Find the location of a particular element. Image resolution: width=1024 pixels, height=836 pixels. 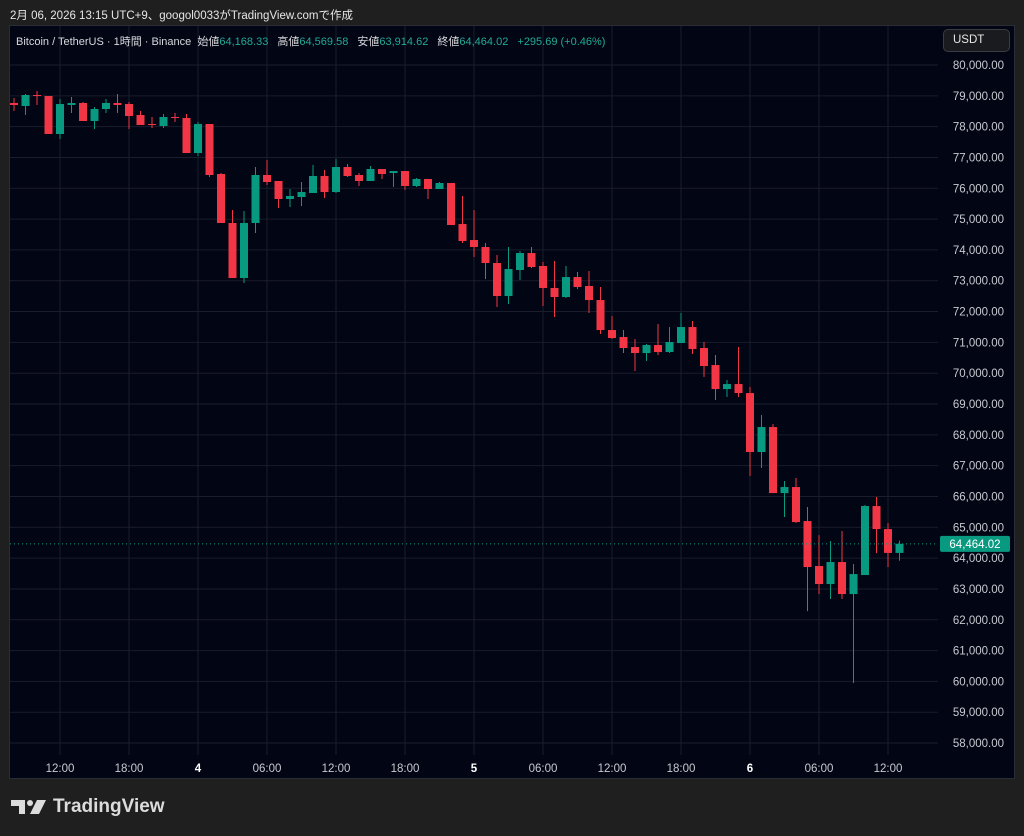

last-price-label: 64,464.02 is located at coordinates (974, 545).